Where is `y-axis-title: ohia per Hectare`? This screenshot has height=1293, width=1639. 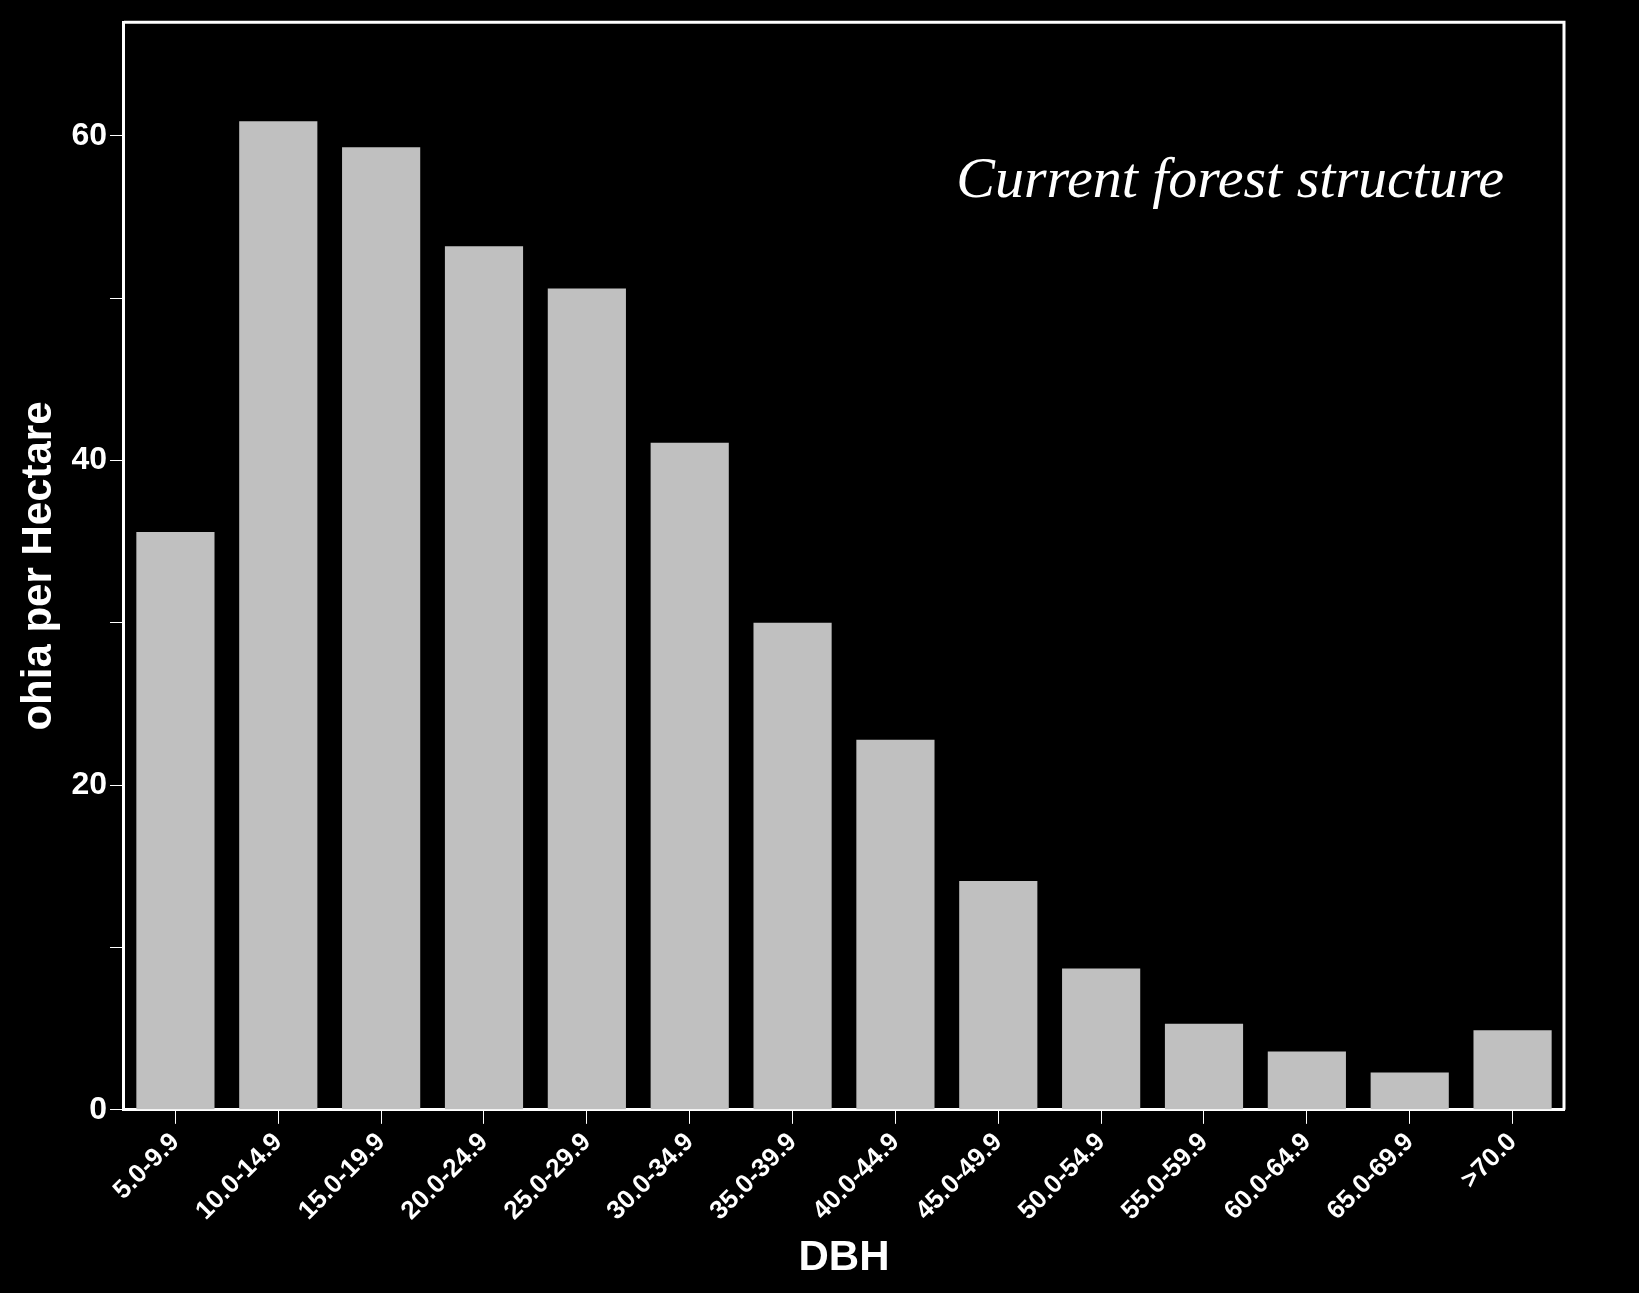
y-axis-title: ohia per Hectare is located at coordinates (36, 566).